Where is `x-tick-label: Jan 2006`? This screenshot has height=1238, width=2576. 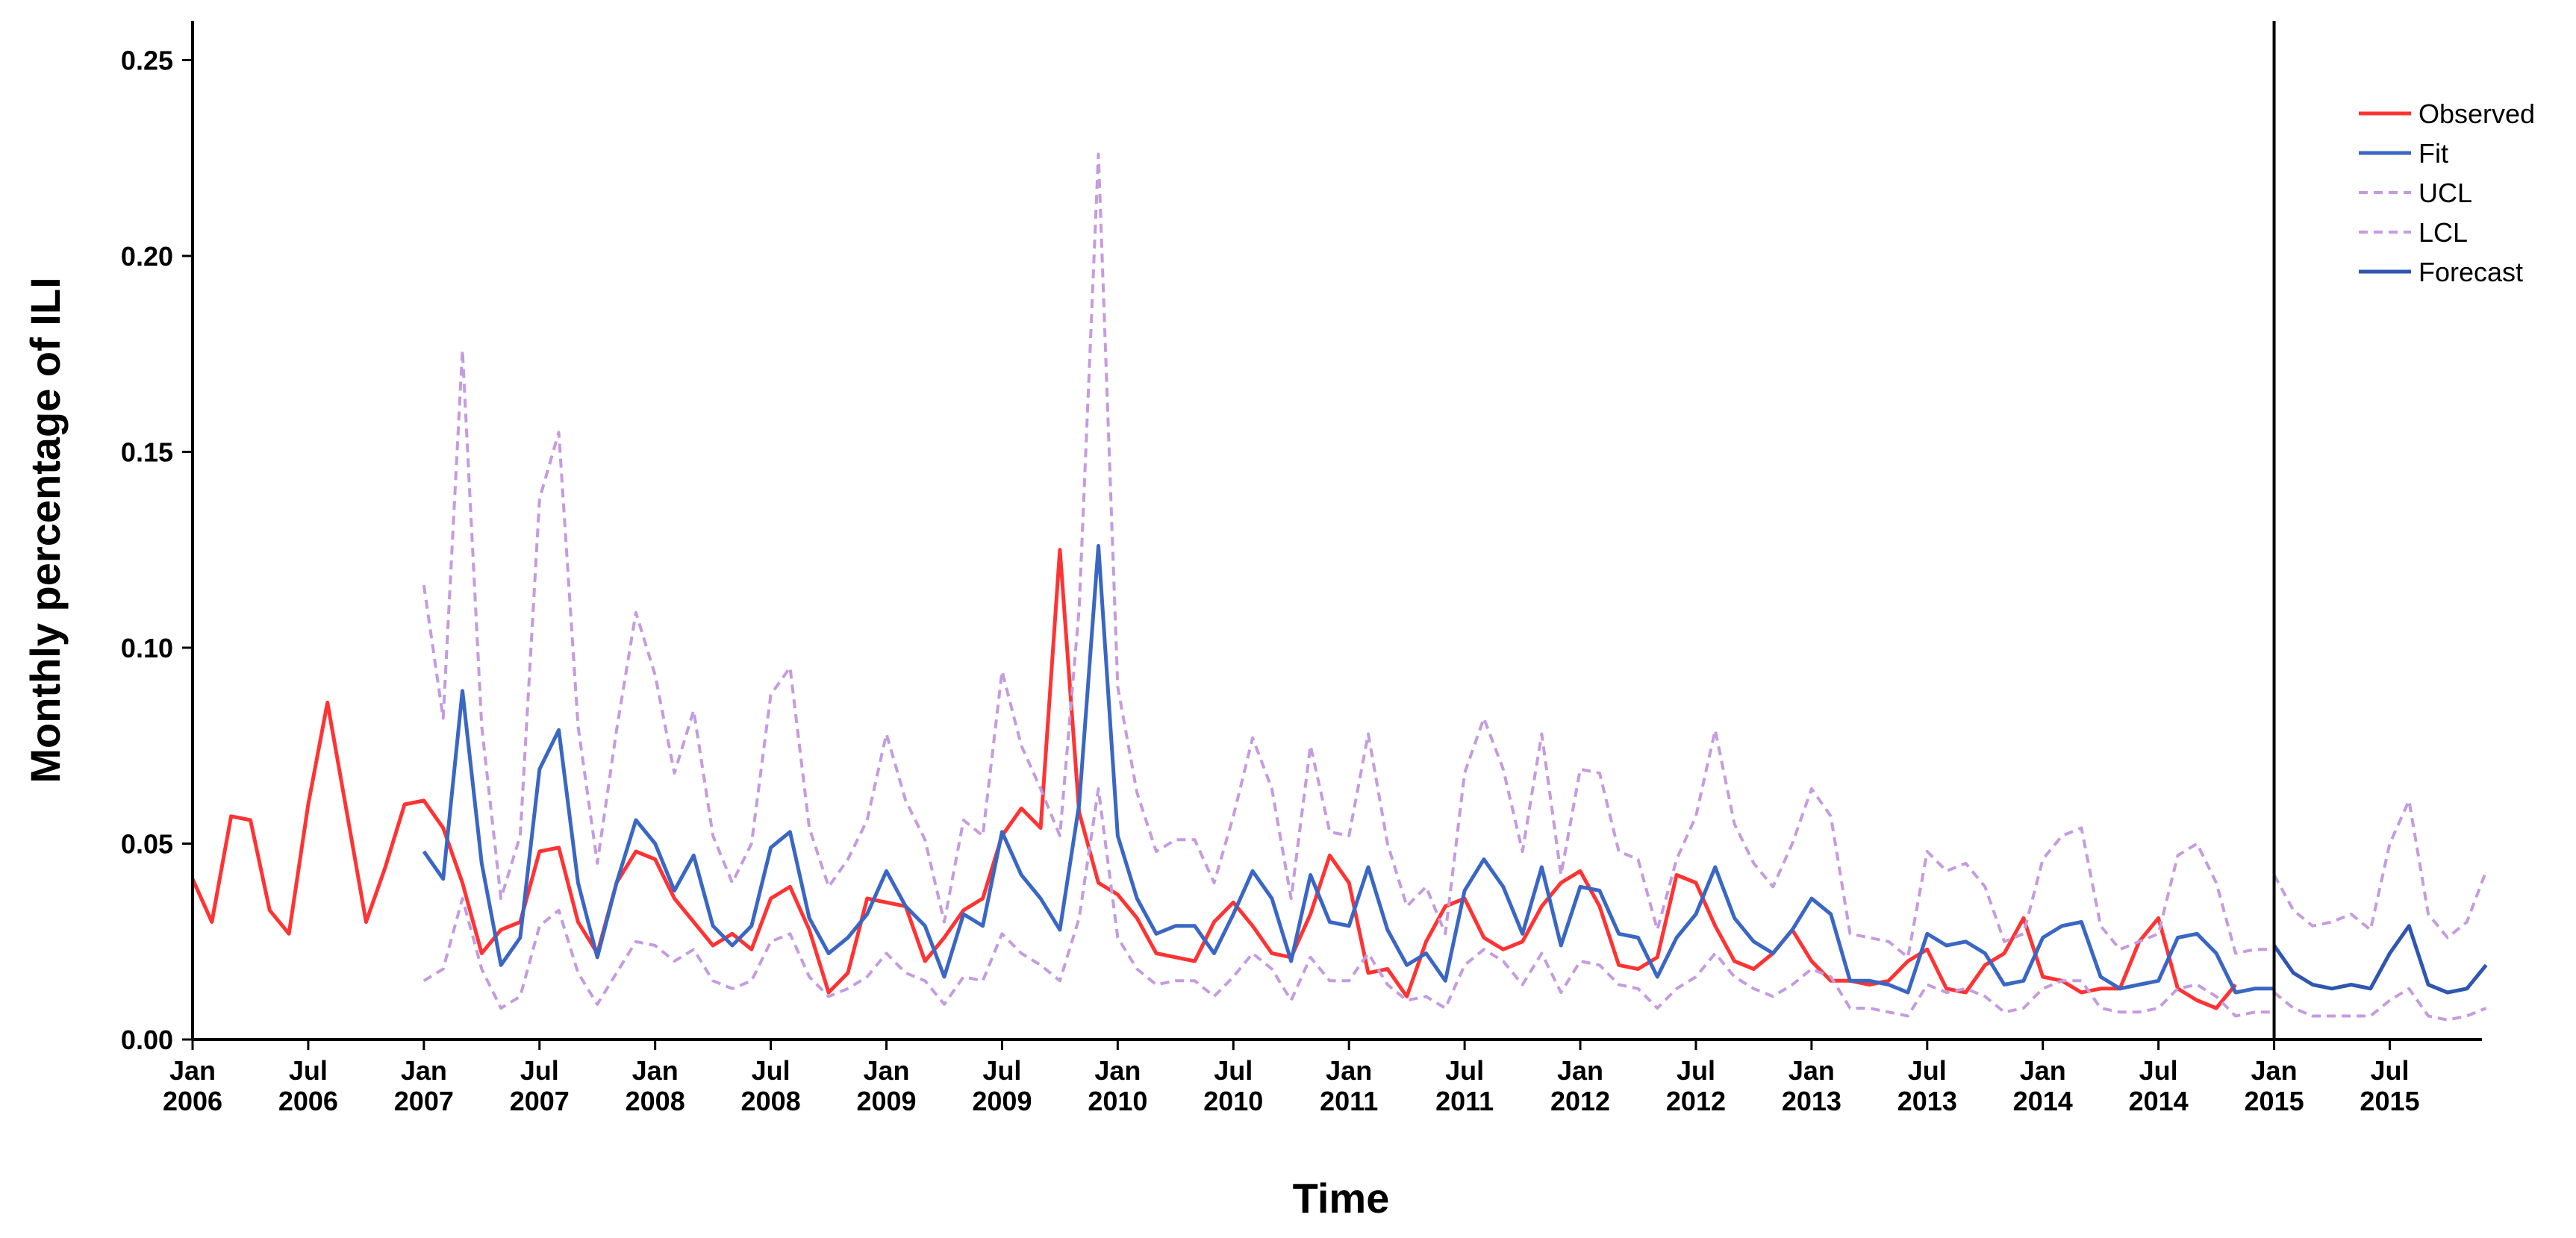
x-tick-label: Jan 2006 is located at coordinates (192, 1085).